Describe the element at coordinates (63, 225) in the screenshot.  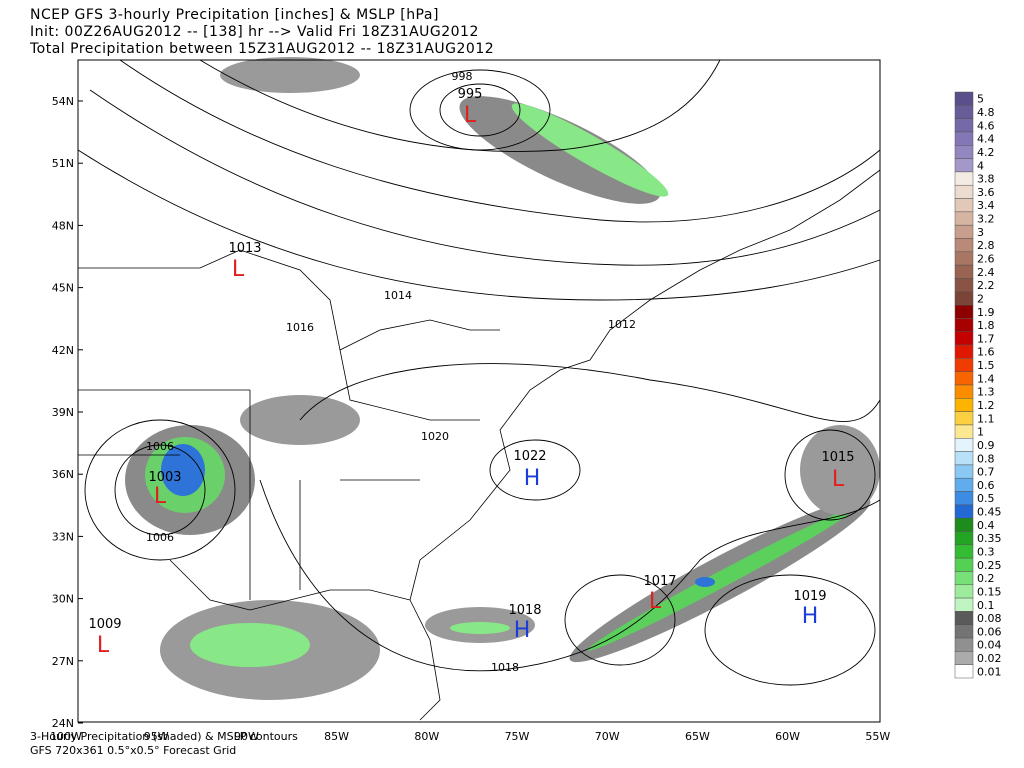
I see `lat-label: 48N` at that location.